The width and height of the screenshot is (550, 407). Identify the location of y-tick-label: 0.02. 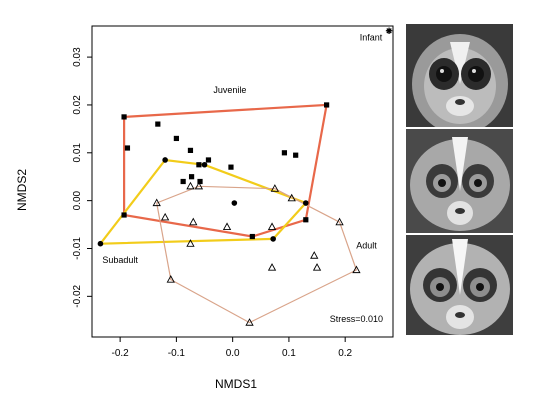
(77, 105).